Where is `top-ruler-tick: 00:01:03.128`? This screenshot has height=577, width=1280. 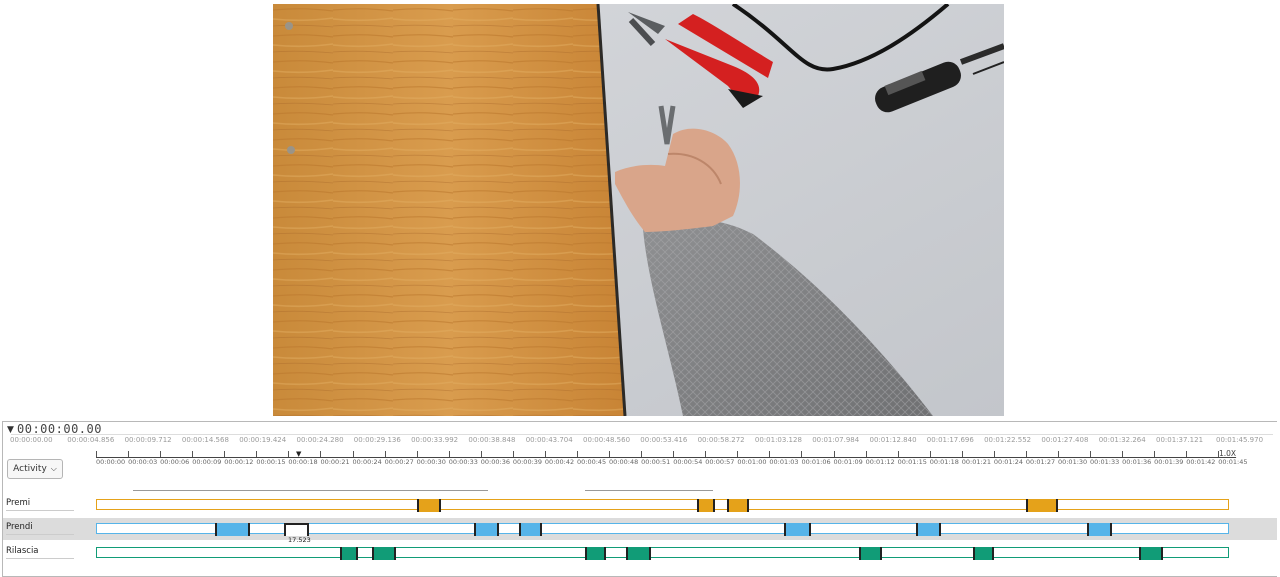 top-ruler-tick: 00:01:03.128 is located at coordinates (778, 440).